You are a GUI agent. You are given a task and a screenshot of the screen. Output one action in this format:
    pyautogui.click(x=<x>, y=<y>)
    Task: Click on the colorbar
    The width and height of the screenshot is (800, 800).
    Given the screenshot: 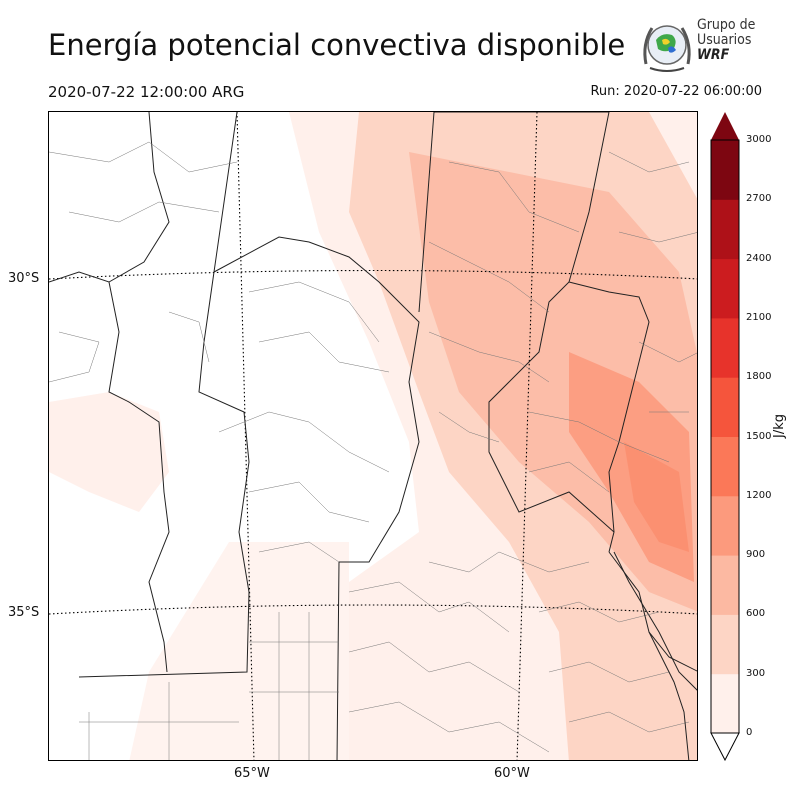 What is the action you would take?
    pyautogui.click(x=725, y=437)
    